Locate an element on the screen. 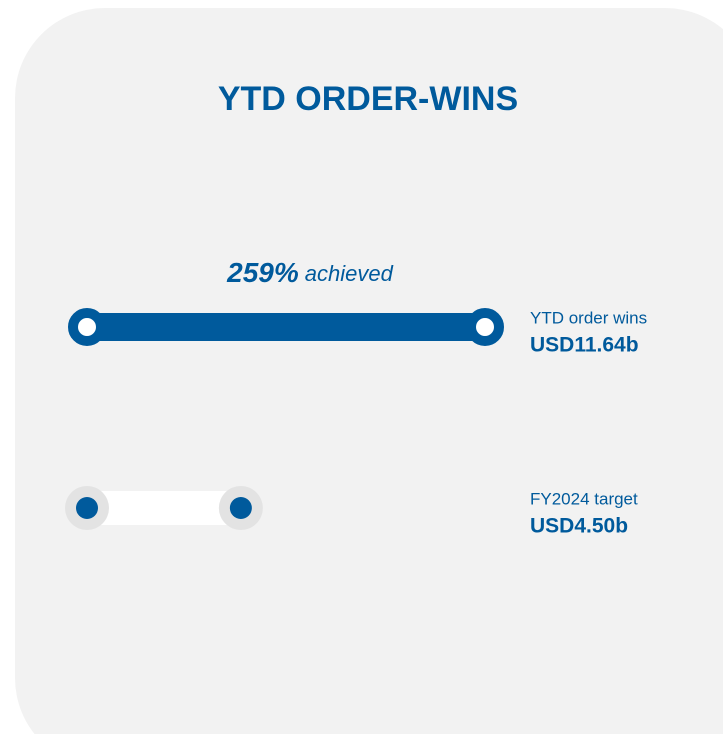 Image resolution: width=723 pixels, height=739 pixels. annotation-value: 259% is located at coordinates (262, 272).